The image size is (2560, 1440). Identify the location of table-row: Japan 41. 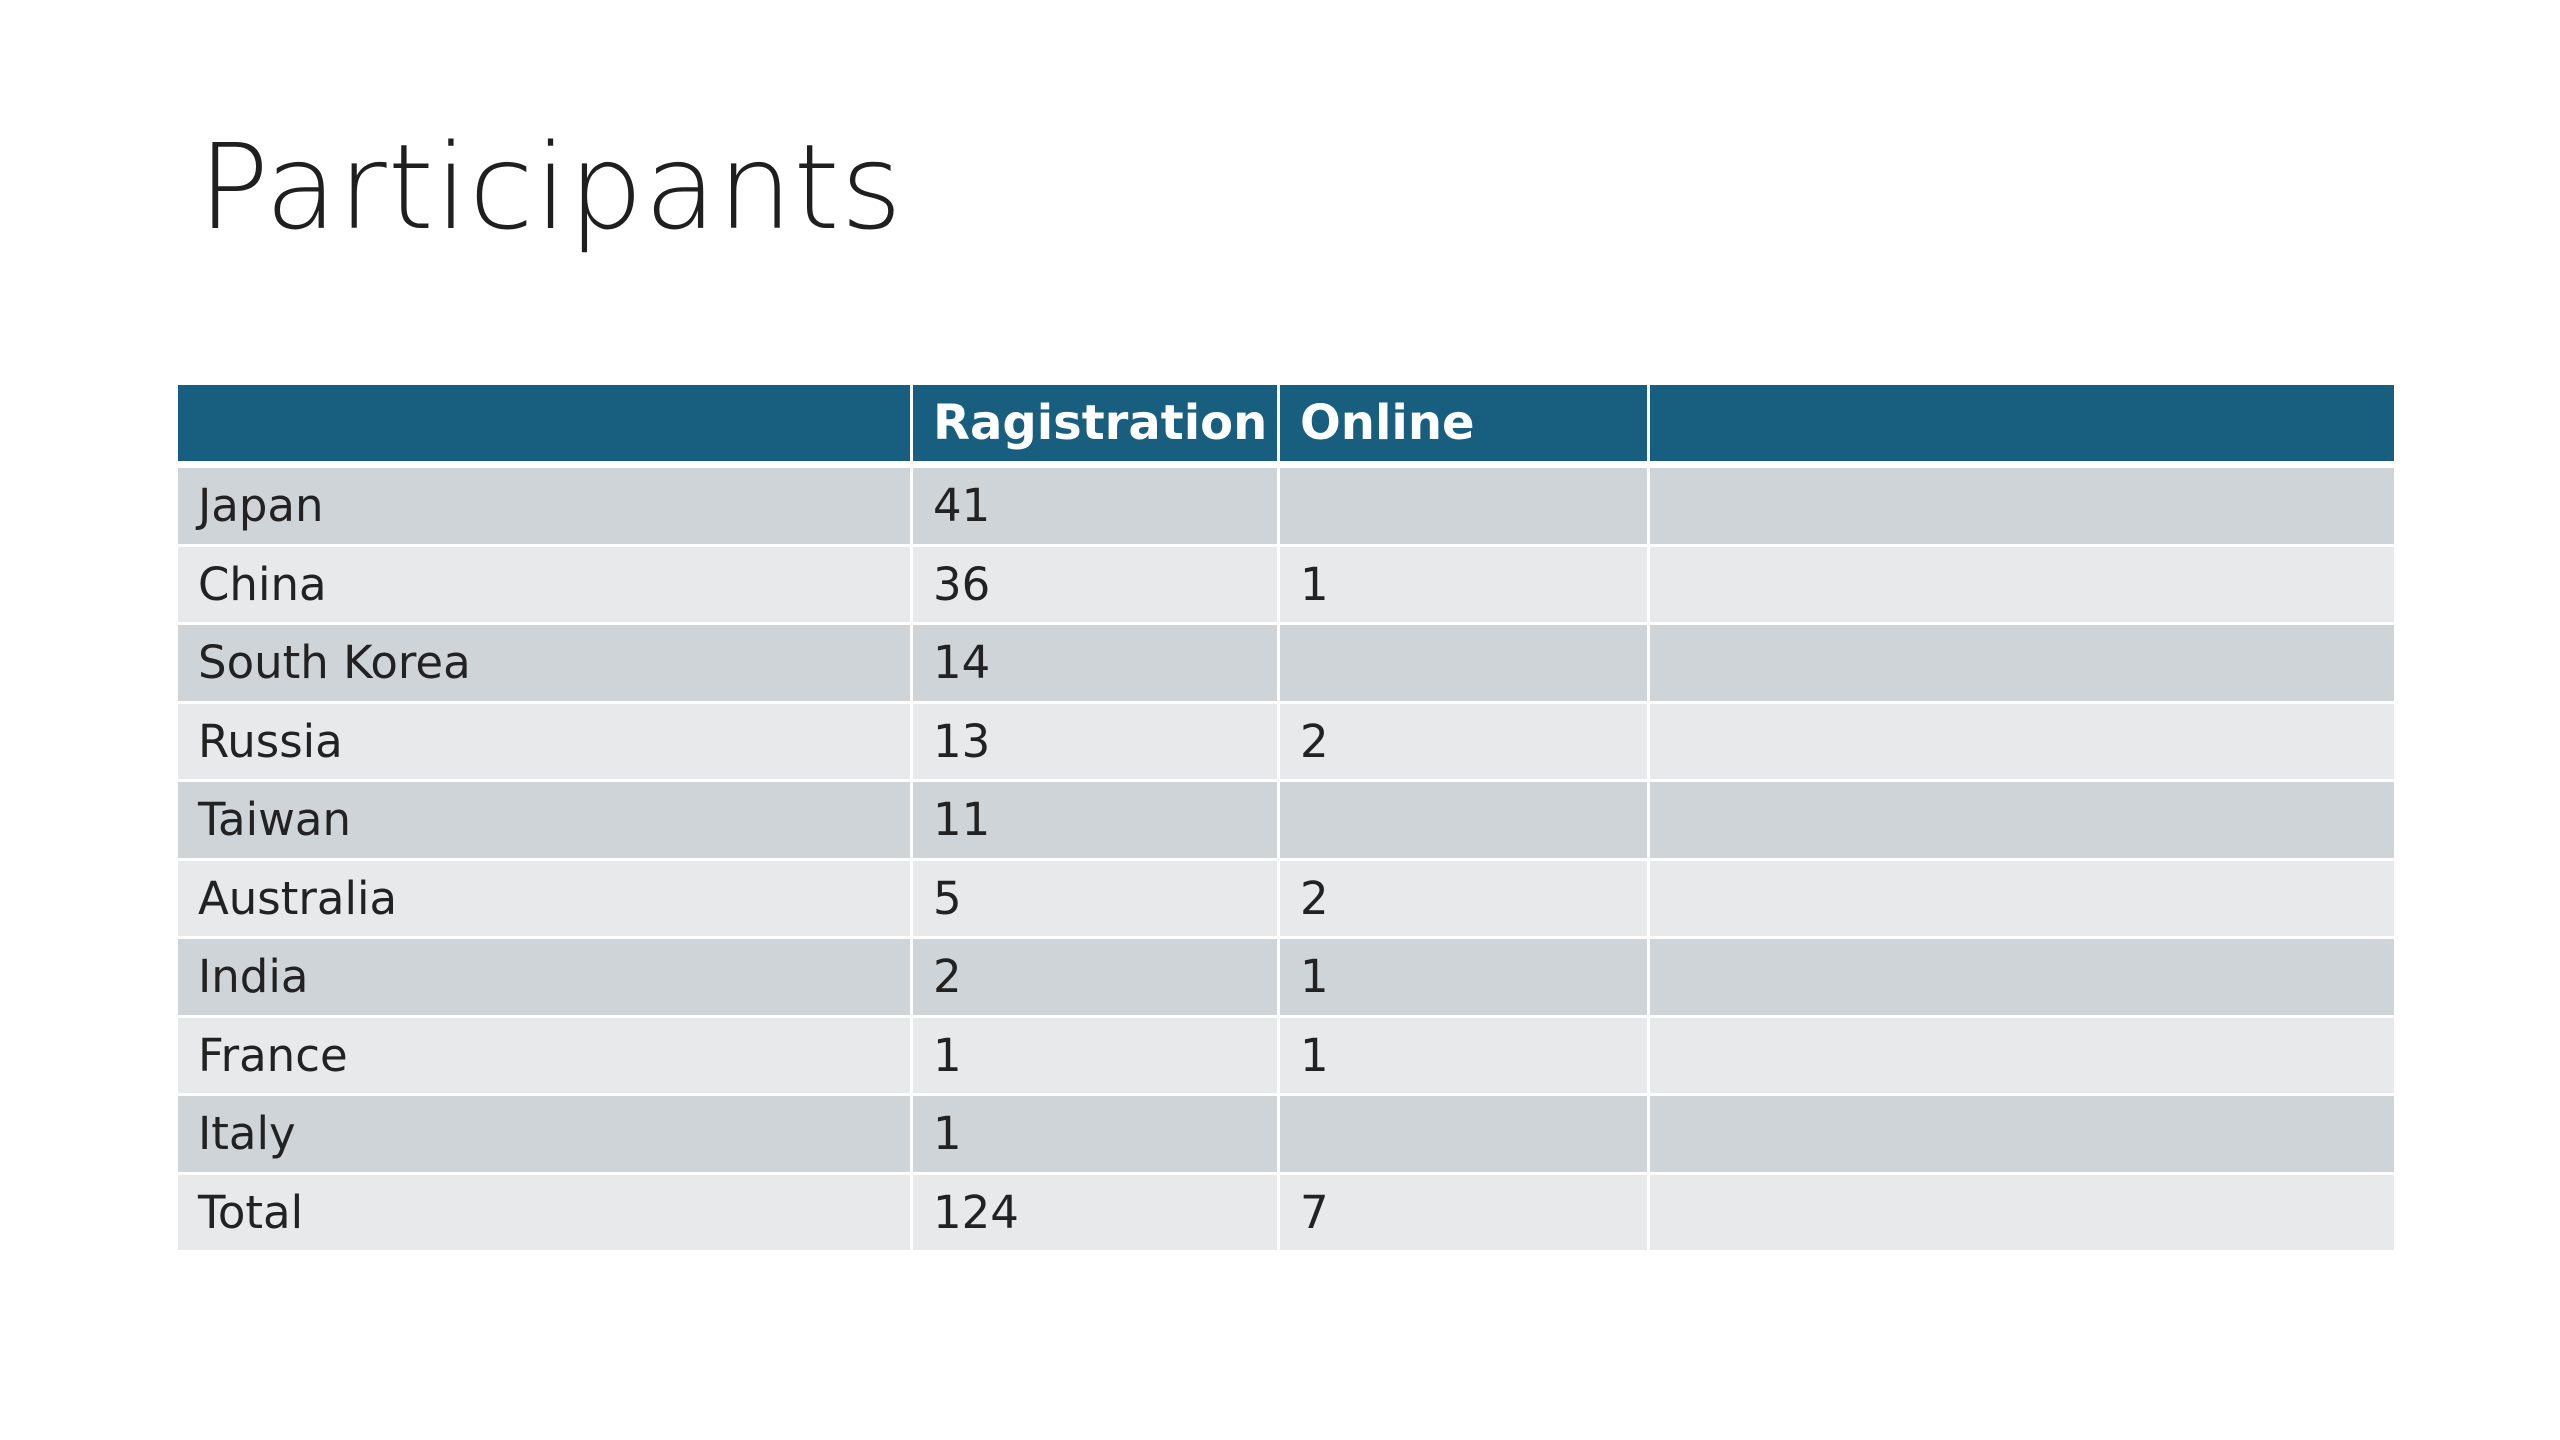
(1286, 507).